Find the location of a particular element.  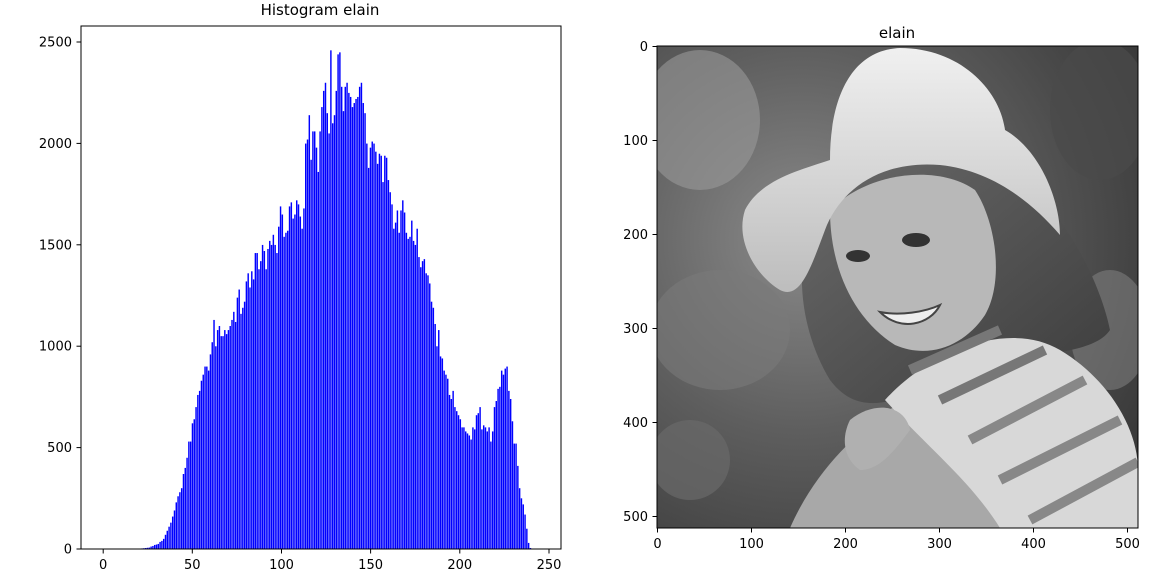

y-tick-label: 300 is located at coordinates (635, 329).